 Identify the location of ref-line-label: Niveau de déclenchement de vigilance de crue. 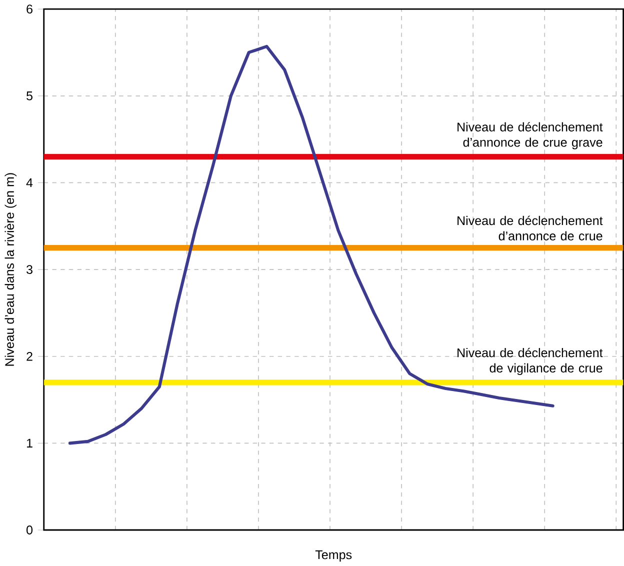
(530, 361).